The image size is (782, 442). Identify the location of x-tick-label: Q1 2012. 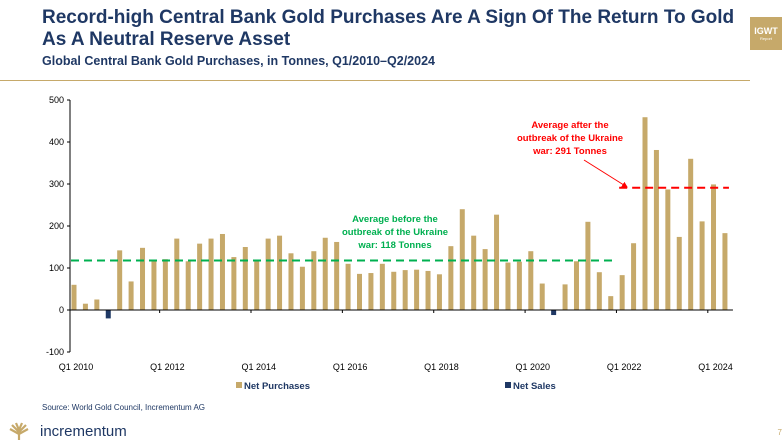
(167, 367).